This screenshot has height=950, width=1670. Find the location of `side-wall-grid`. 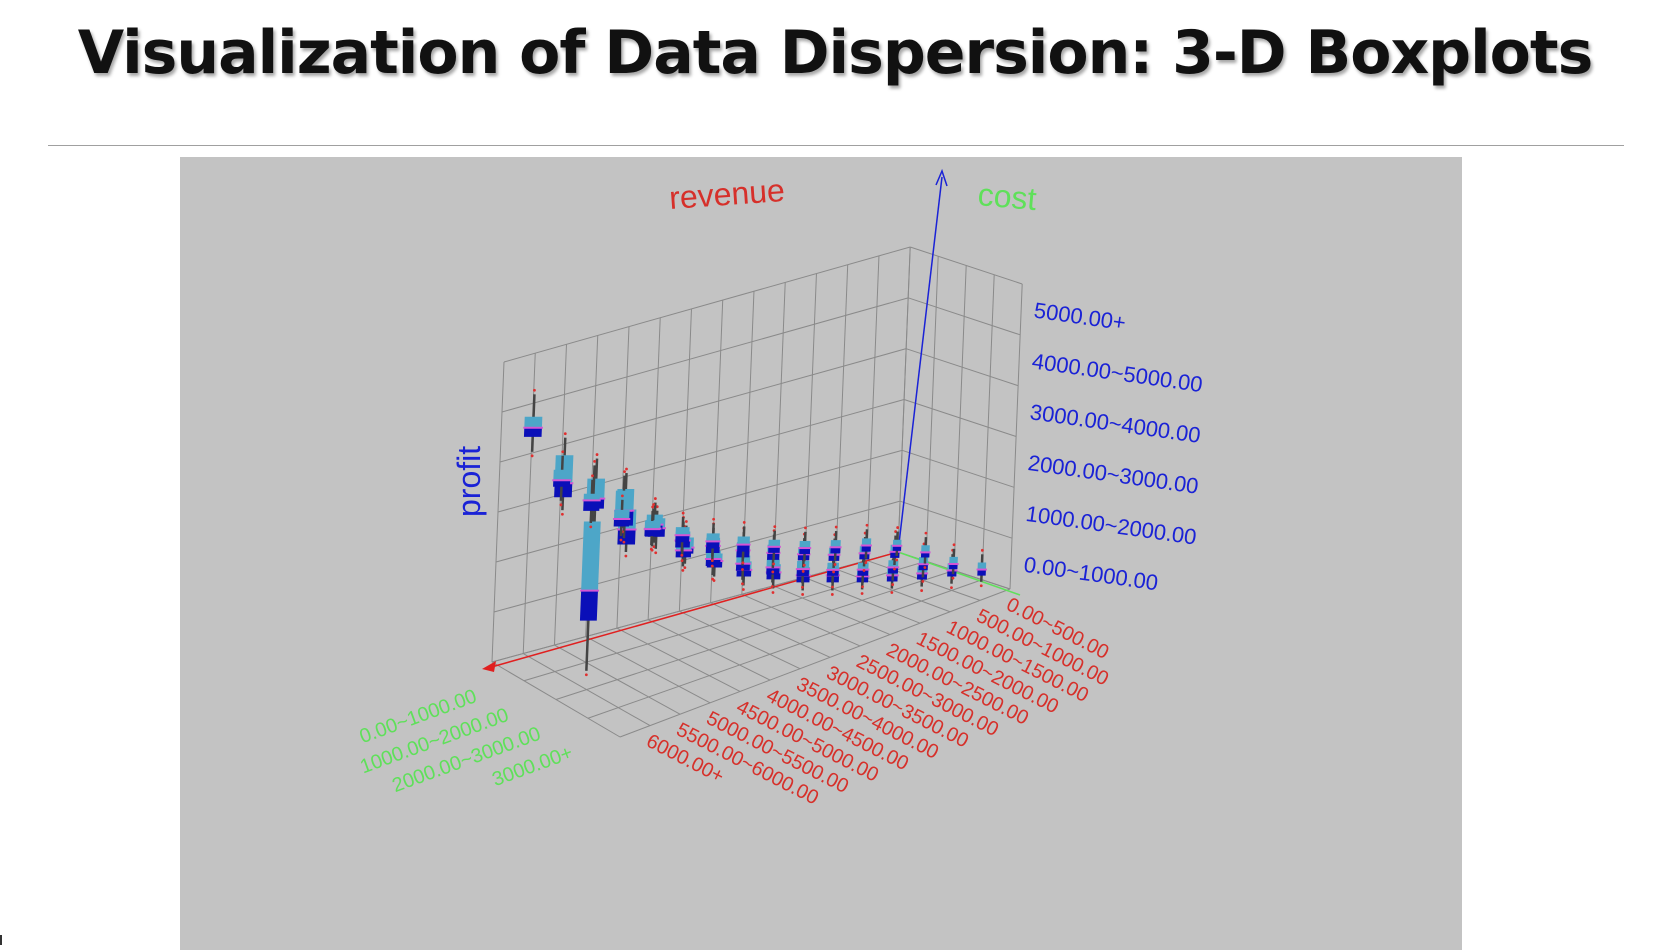

side-wall-grid is located at coordinates (960, 418).